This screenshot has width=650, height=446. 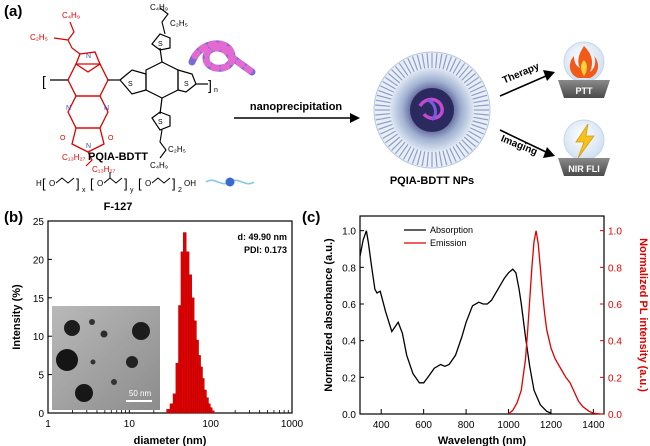 I want to click on imaging-arrow, so click(x=523, y=141).